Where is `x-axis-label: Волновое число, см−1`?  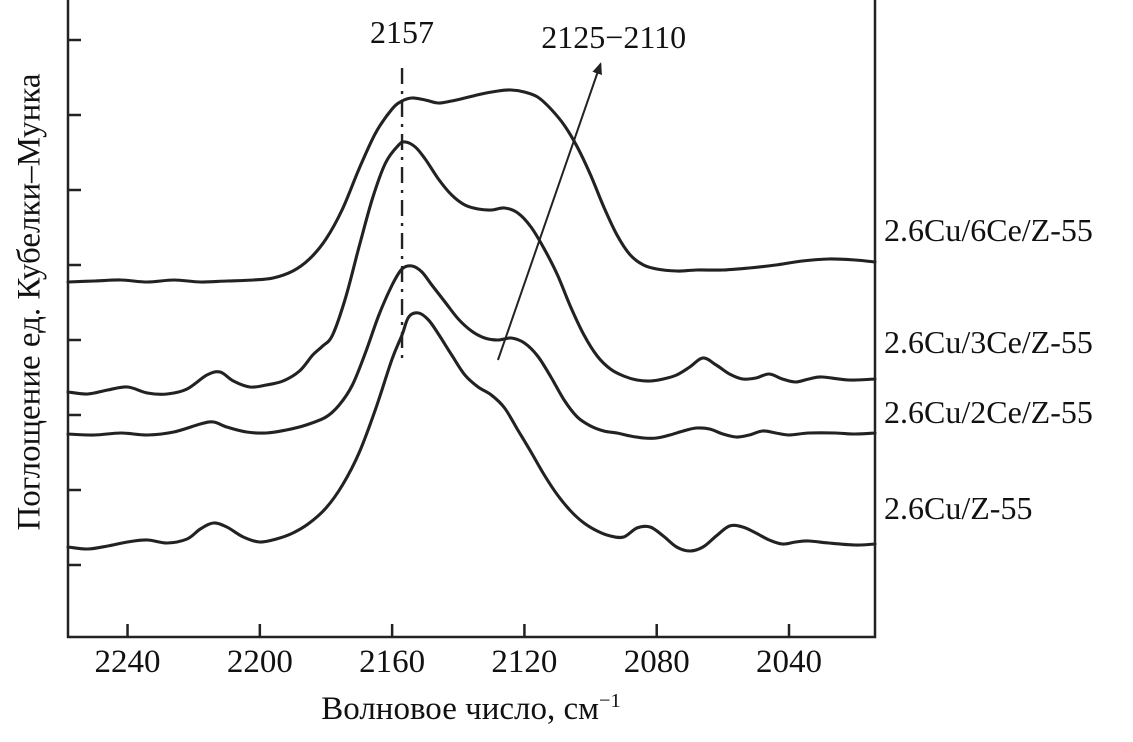 x-axis-label: Волновое число, см−1 is located at coordinates (471, 709).